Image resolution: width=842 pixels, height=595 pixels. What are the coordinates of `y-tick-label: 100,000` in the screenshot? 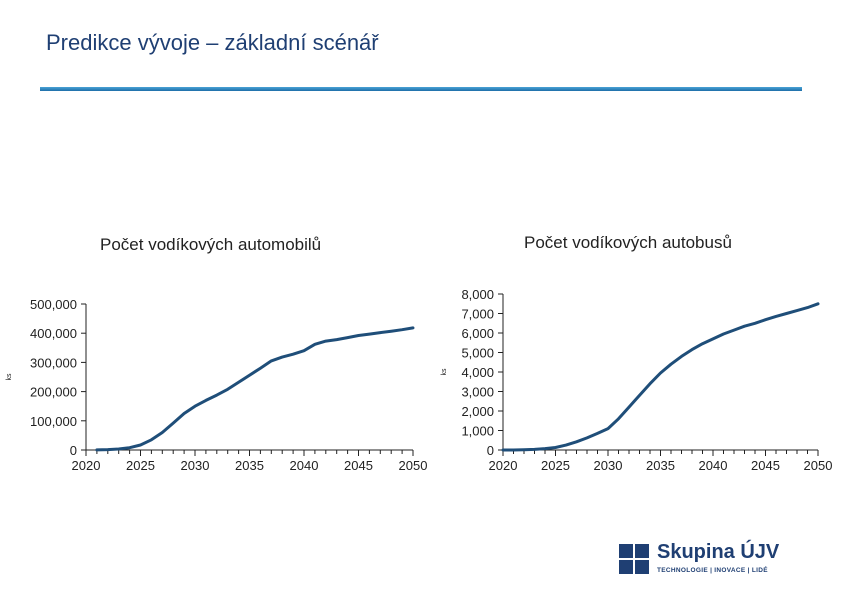 It's located at (53, 421).